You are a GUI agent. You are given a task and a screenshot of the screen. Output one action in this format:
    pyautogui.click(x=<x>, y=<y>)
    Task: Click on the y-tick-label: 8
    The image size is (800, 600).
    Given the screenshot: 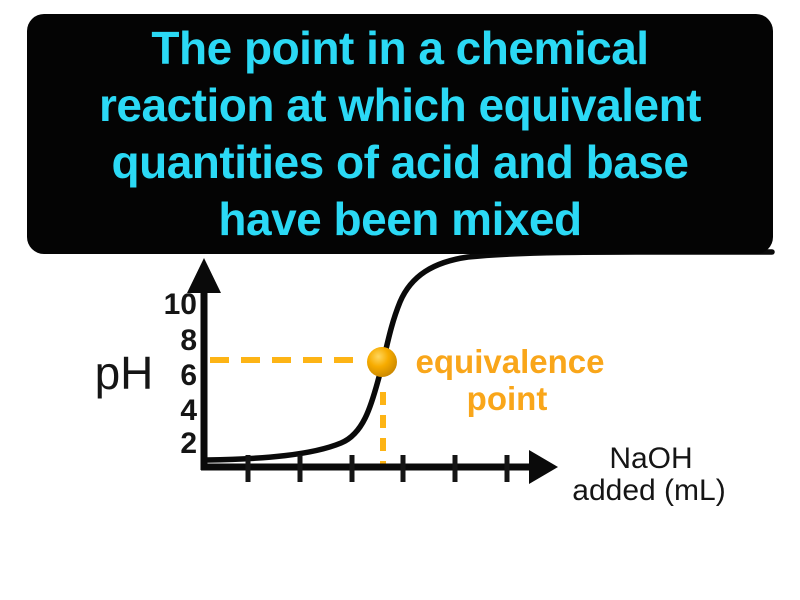 What is the action you would take?
    pyautogui.click(x=188, y=340)
    